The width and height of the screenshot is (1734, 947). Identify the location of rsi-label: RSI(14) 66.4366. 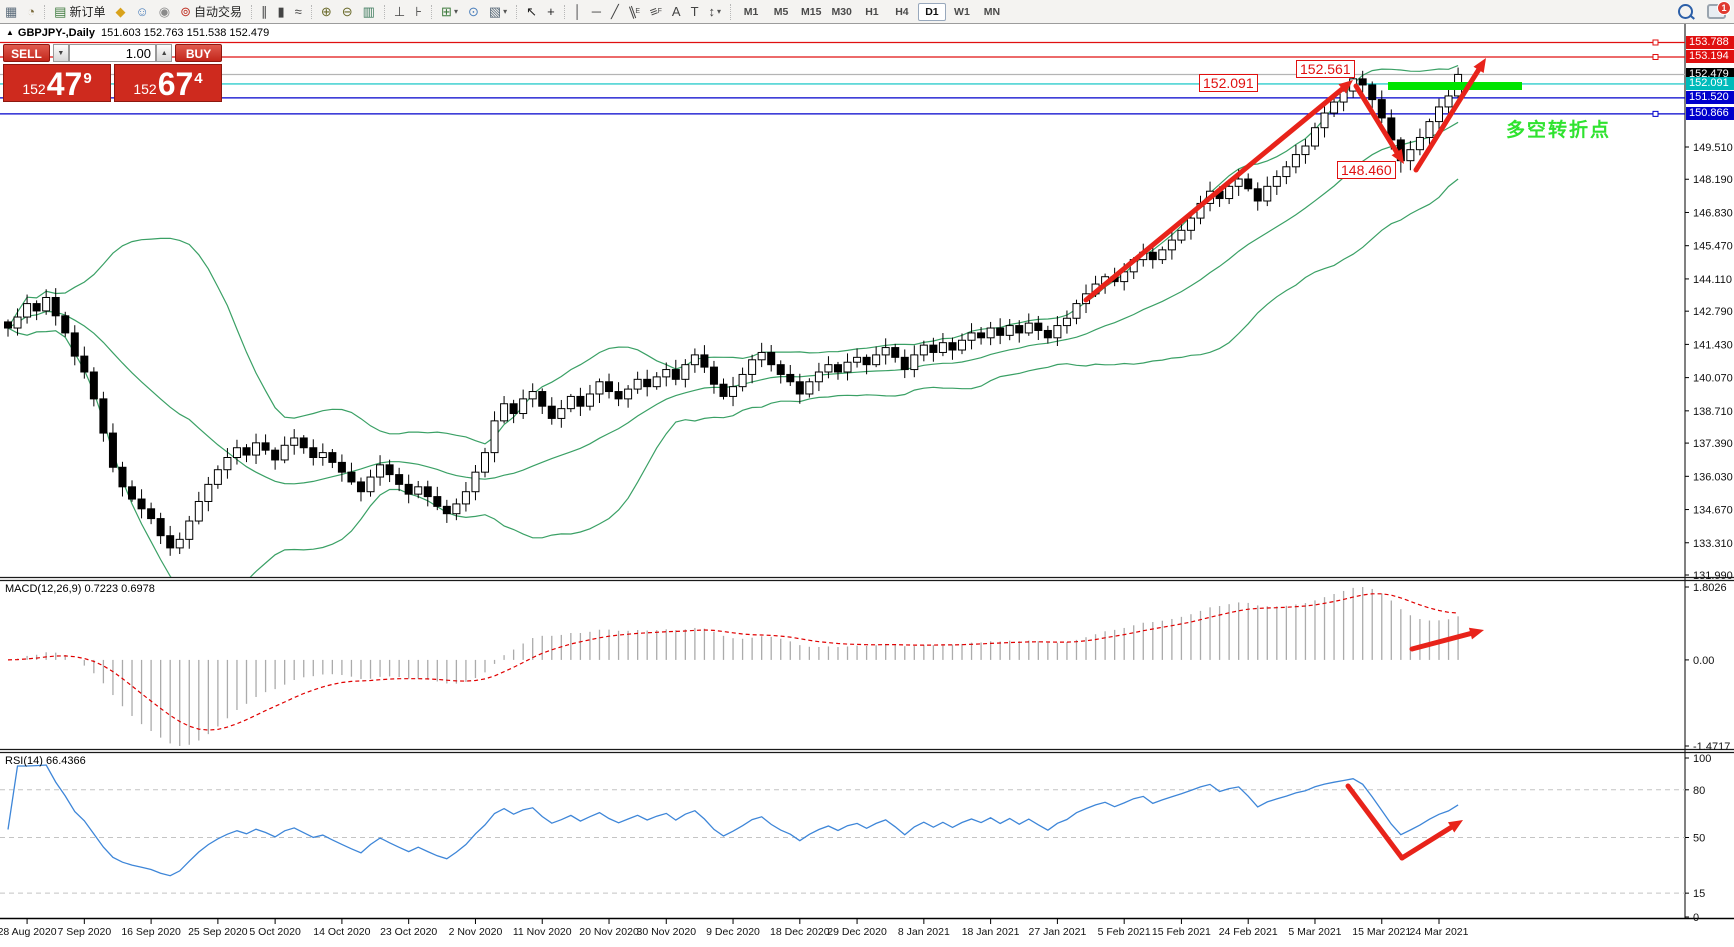
(45, 761).